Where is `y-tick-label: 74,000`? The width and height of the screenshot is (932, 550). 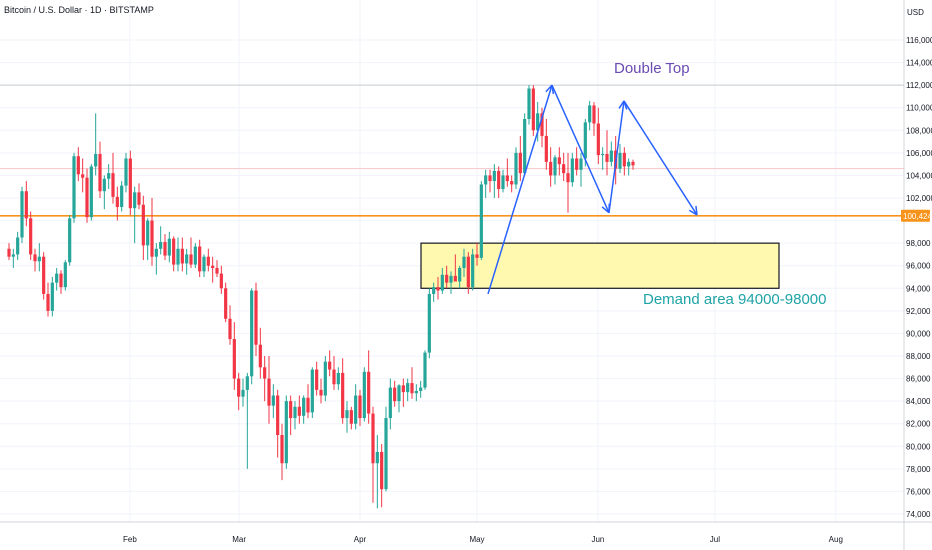
y-tick-label: 74,000 is located at coordinates (918, 514).